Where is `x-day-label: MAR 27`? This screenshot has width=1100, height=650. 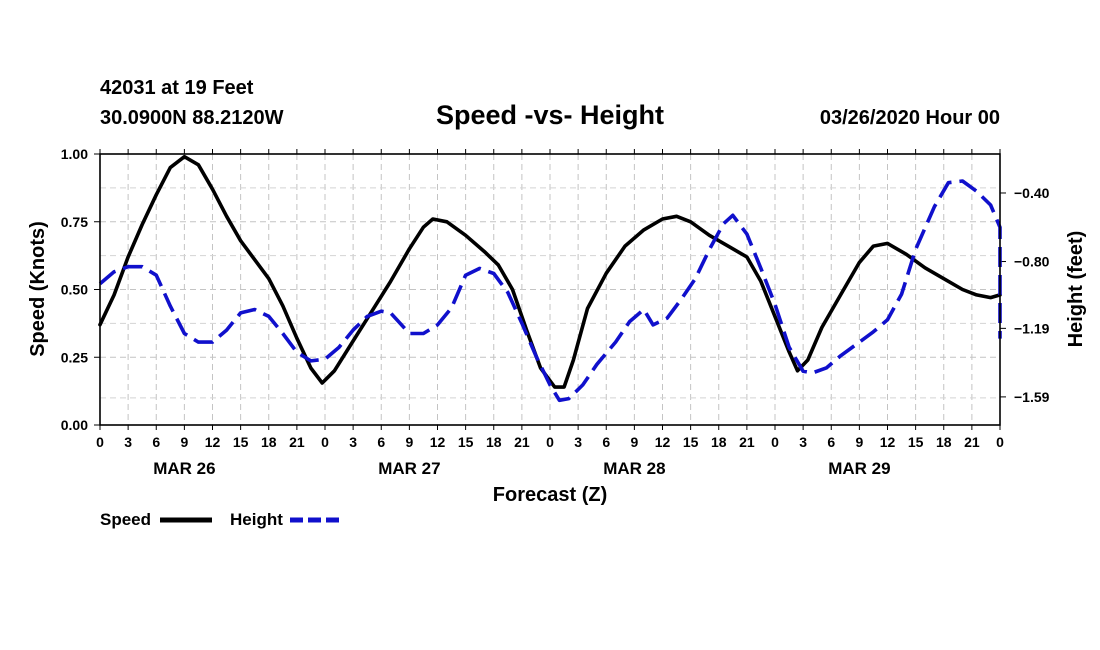
x-day-label: MAR 27 is located at coordinates (409, 468).